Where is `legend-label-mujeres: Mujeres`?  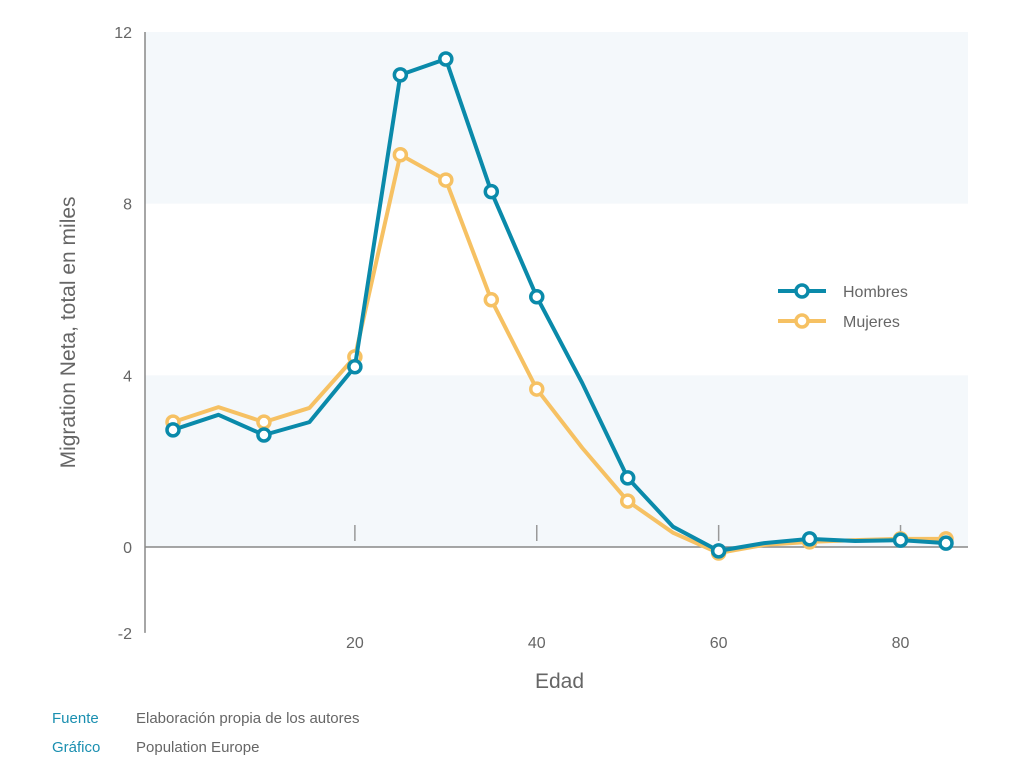
legend-label-mujeres: Mujeres is located at coordinates (871, 322).